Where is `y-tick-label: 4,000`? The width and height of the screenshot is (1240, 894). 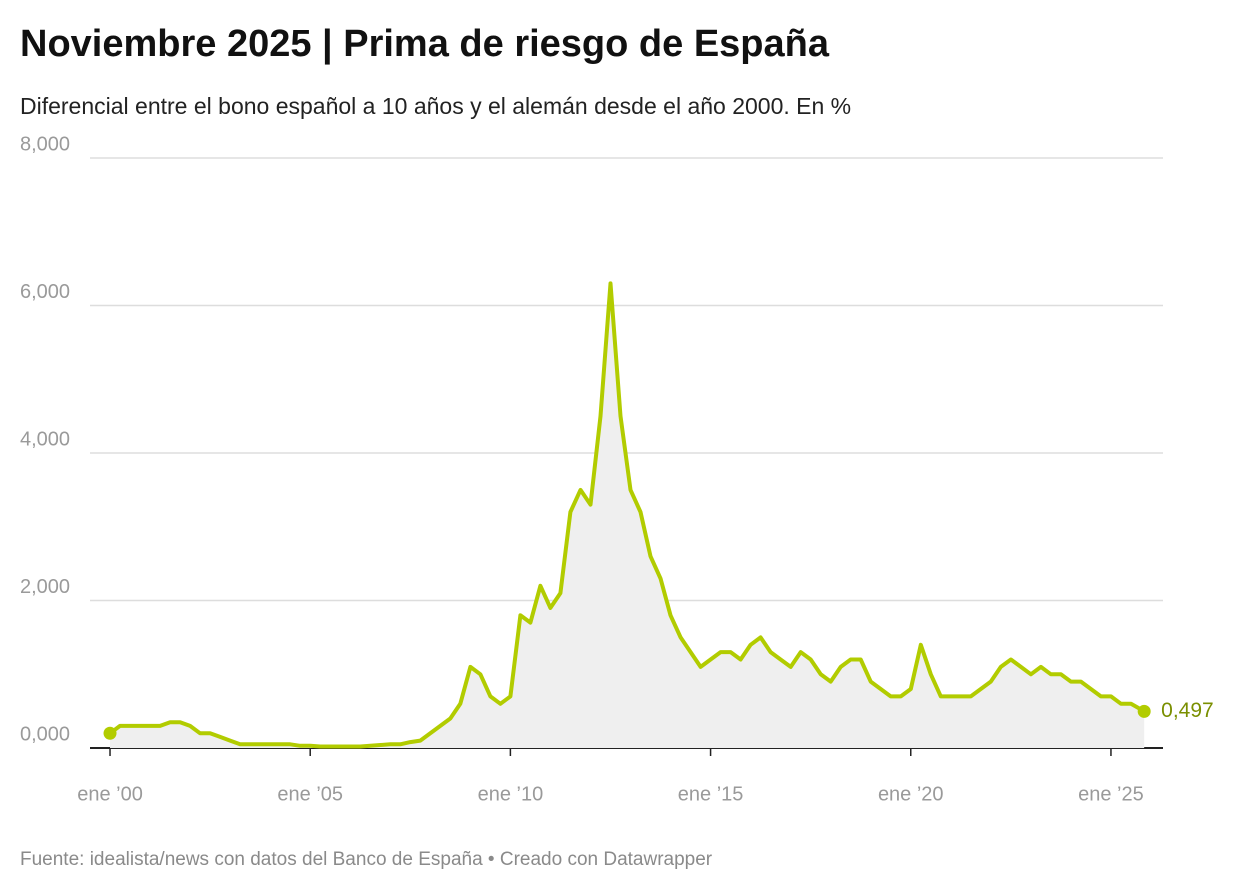 y-tick-label: 4,000 is located at coordinates (45, 439).